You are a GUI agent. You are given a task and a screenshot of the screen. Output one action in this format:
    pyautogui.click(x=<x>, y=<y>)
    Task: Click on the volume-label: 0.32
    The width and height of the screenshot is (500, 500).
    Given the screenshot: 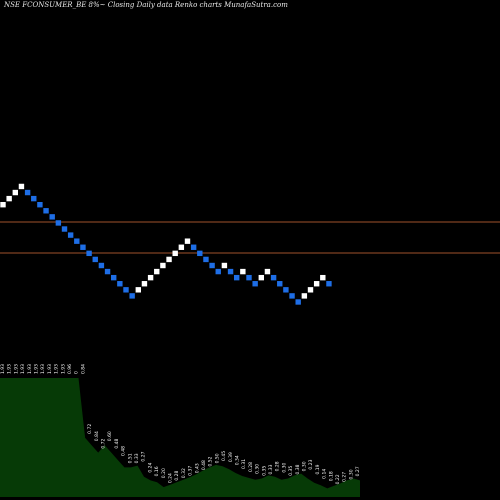 What is the action you would take?
    pyautogui.click(x=184, y=473)
    